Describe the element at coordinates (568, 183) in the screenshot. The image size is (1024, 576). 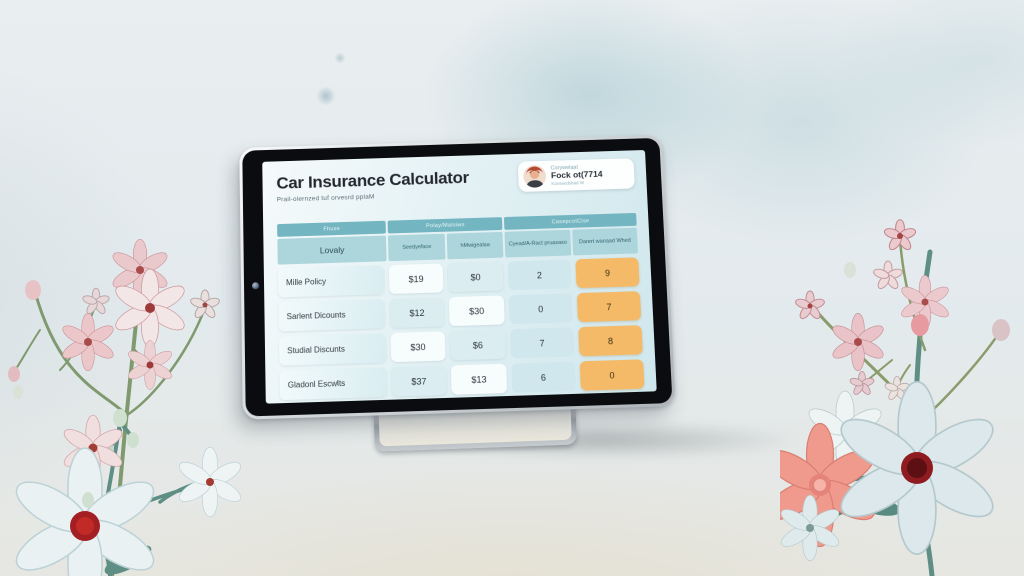
I see `profile-sub: Konseedshad W` at that location.